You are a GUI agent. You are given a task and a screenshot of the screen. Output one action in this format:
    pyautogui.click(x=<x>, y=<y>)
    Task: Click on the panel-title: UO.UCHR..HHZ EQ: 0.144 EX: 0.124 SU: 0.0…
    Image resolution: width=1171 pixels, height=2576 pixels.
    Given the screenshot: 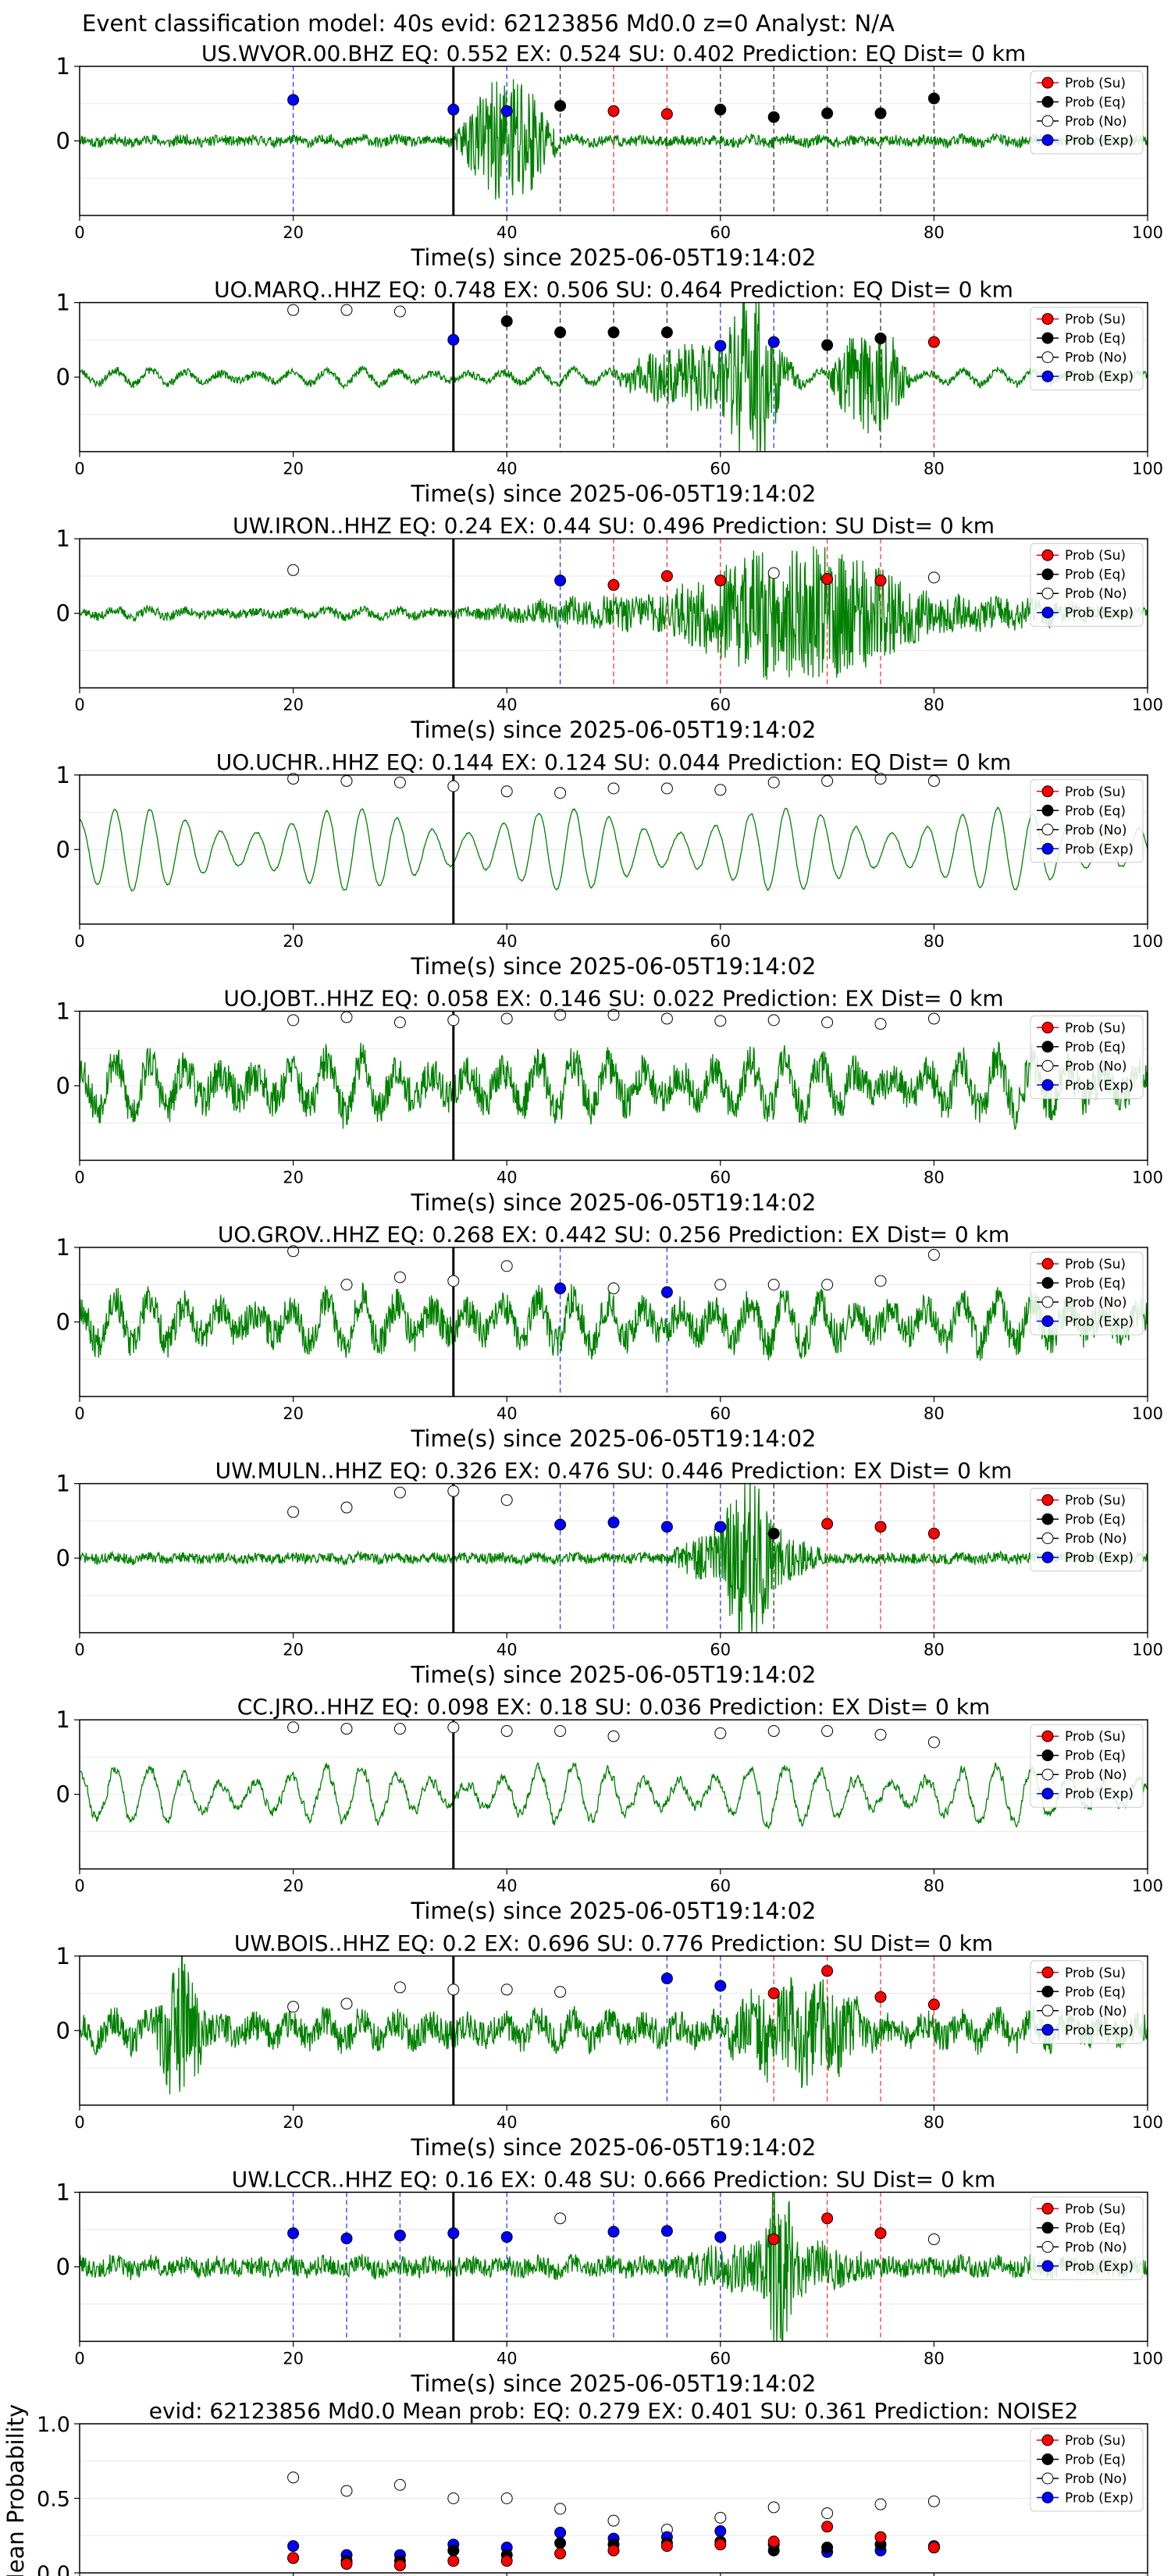 What is the action you would take?
    pyautogui.click(x=613, y=762)
    